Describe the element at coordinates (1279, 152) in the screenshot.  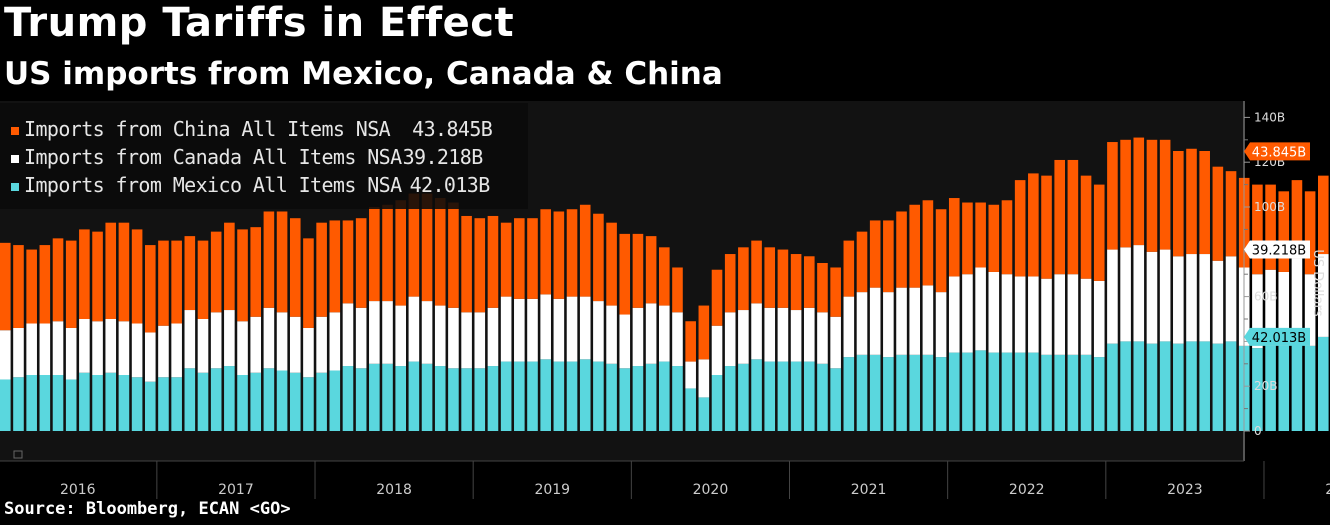
I see `last-value-china: 43.845B` at that location.